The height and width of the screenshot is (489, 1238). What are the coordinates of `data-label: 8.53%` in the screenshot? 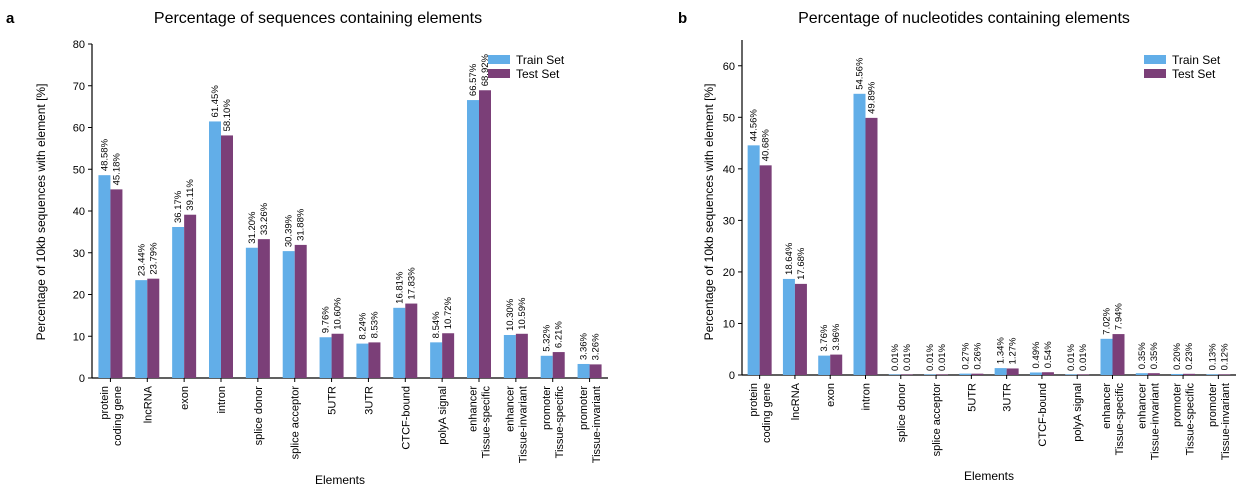 It's located at (374, 324).